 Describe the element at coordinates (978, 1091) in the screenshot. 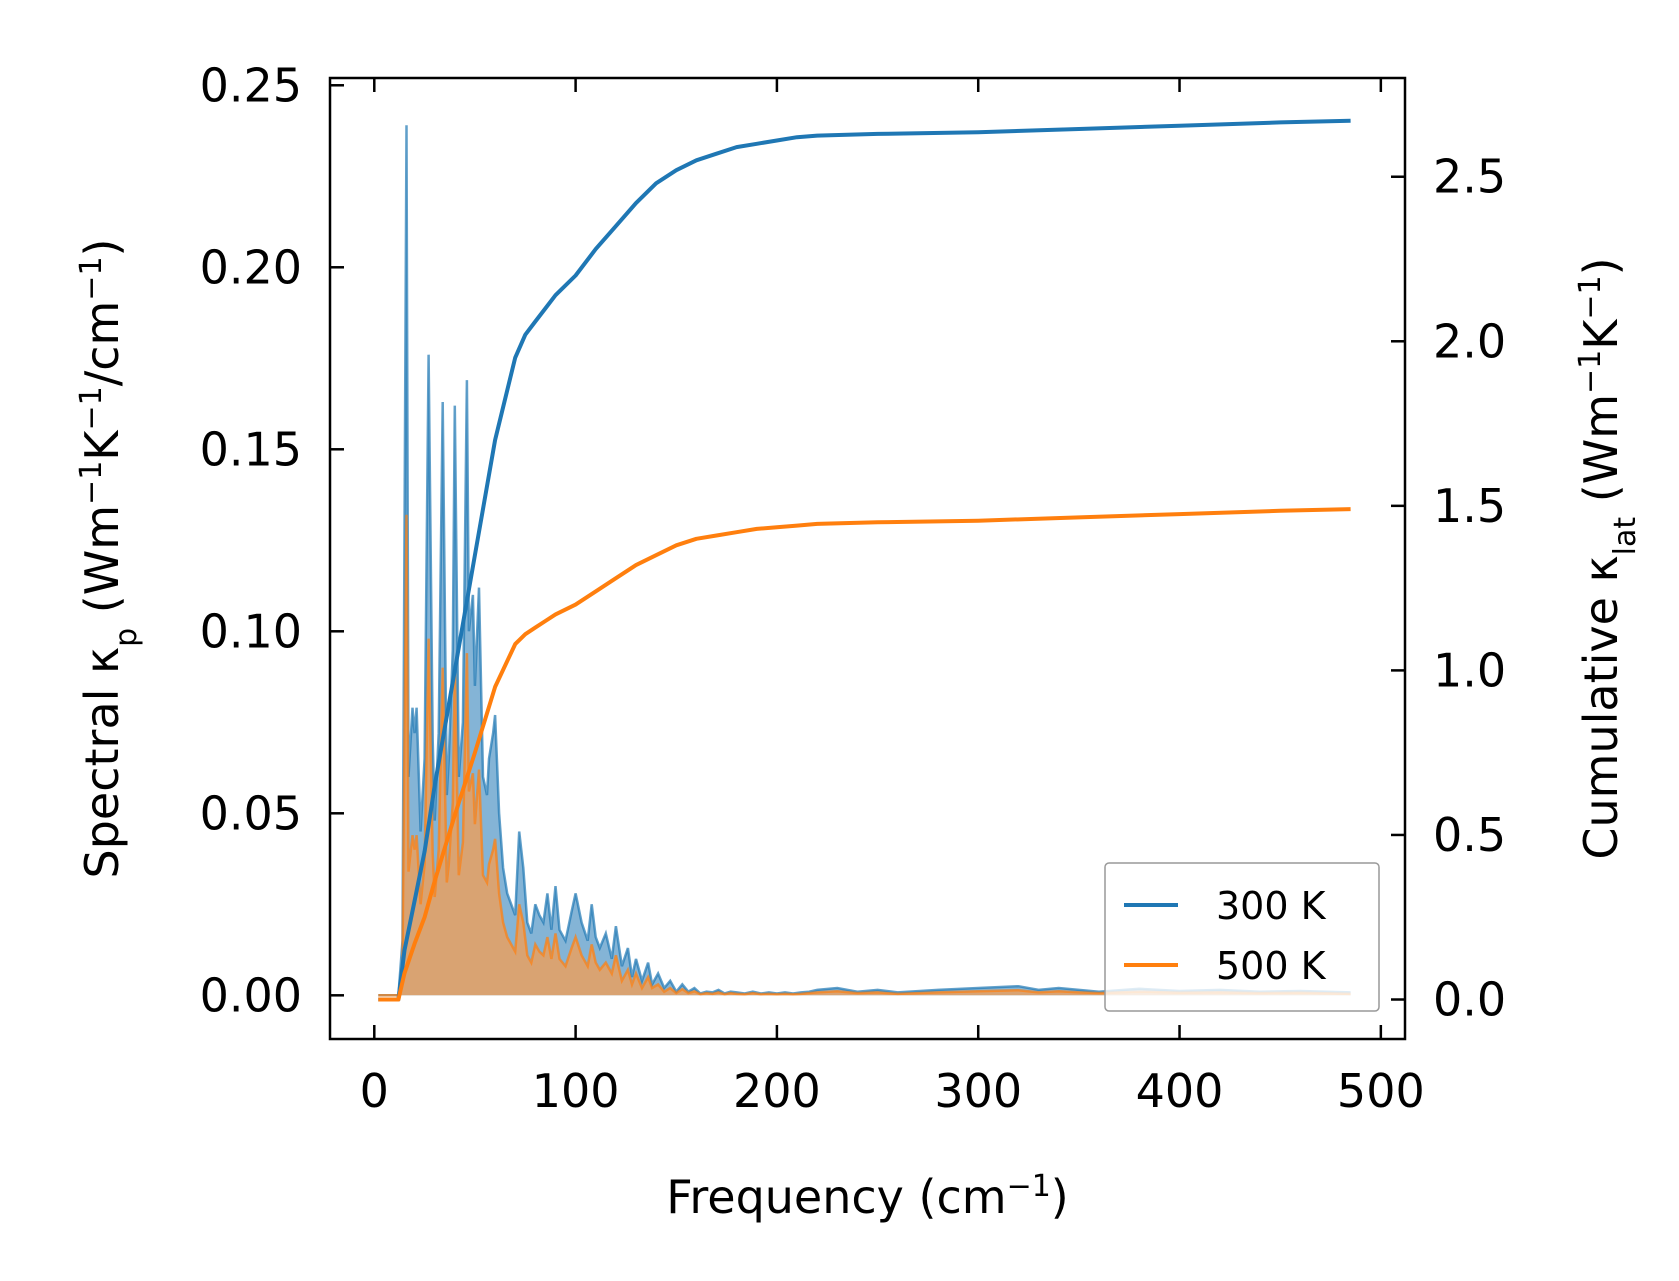

I see `x-tick-label: 300` at that location.